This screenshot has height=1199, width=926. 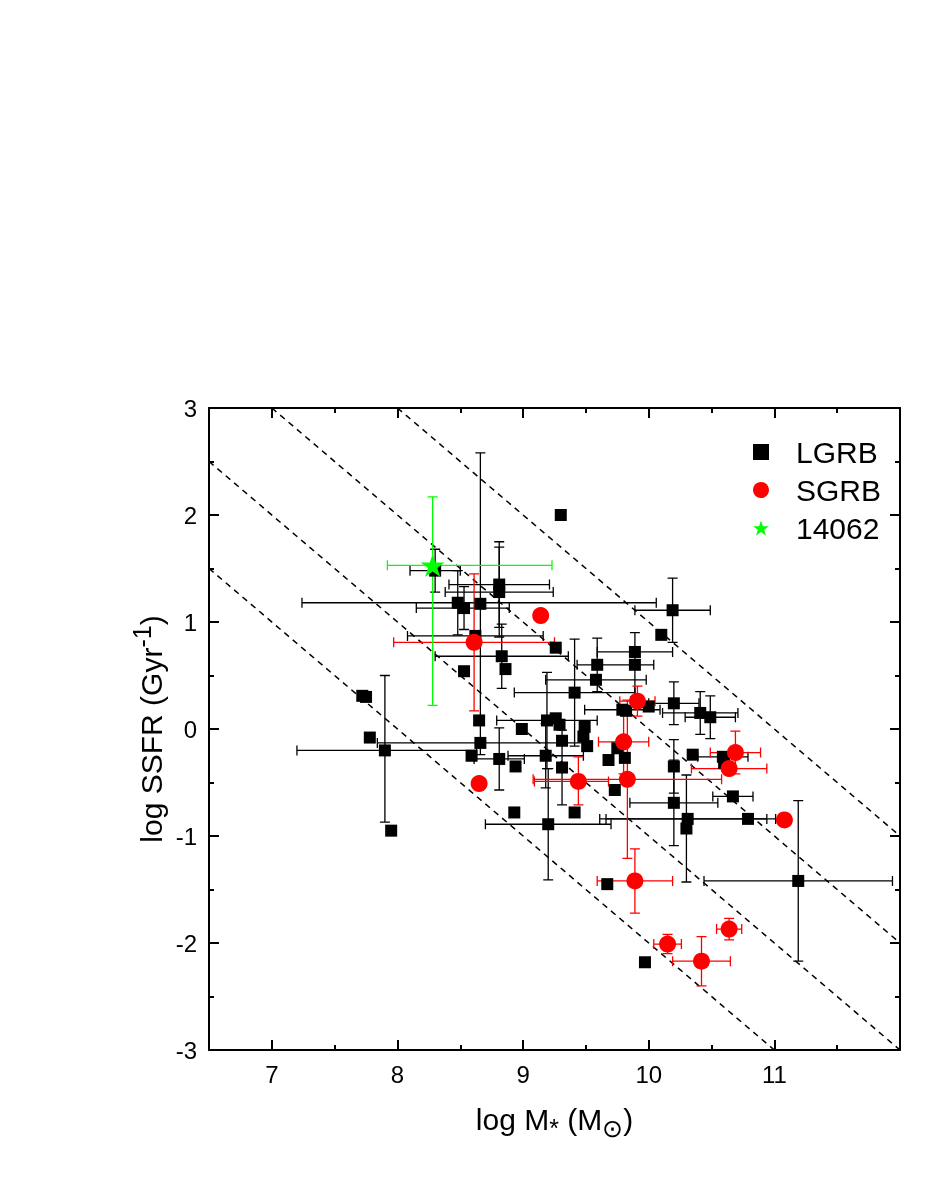 What do you see at coordinates (774, 1074) in the screenshot?
I see `x-tick-label: 11` at bounding box center [774, 1074].